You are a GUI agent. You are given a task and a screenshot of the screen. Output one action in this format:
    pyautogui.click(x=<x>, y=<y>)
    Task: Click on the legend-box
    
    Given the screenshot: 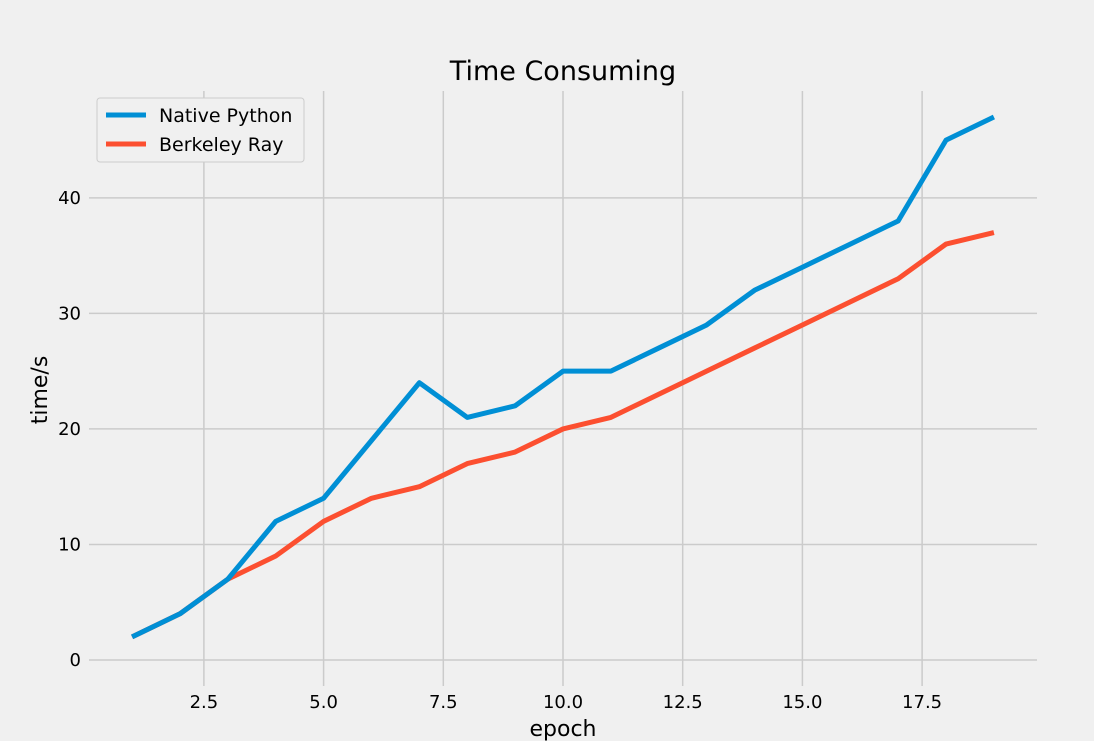 What is the action you would take?
    pyautogui.click(x=200, y=130)
    